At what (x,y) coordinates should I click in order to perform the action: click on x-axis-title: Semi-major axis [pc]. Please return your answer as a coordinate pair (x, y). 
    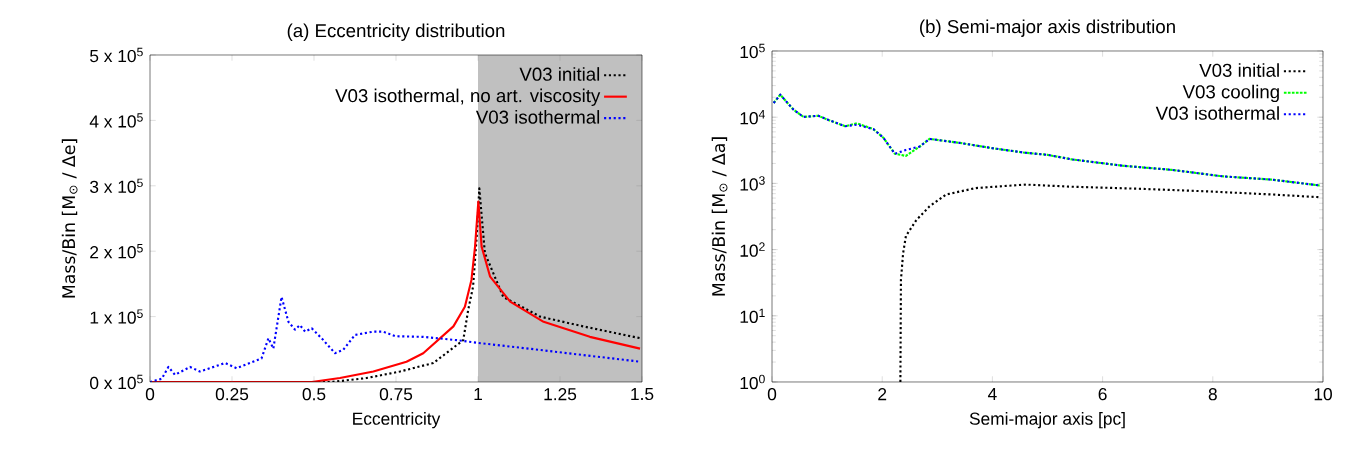
    Looking at the image, I should click on (1047, 420).